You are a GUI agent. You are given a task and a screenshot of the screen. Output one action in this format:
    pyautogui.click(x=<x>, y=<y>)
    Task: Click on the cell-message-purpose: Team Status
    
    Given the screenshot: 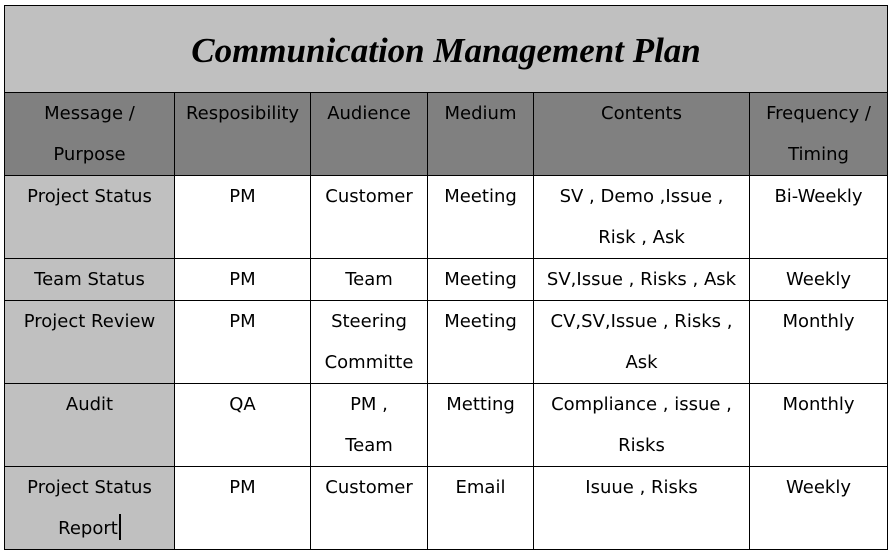 What is the action you would take?
    pyautogui.click(x=89, y=279)
    